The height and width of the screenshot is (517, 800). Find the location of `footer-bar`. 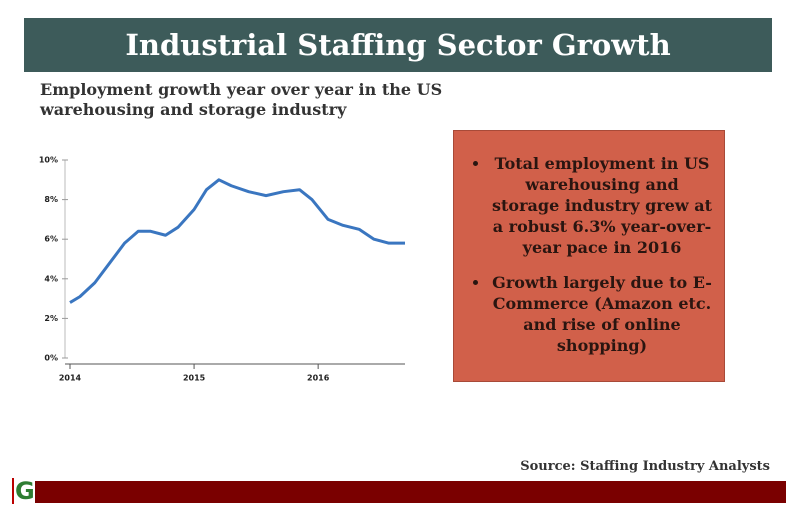

footer-bar is located at coordinates (410, 492).